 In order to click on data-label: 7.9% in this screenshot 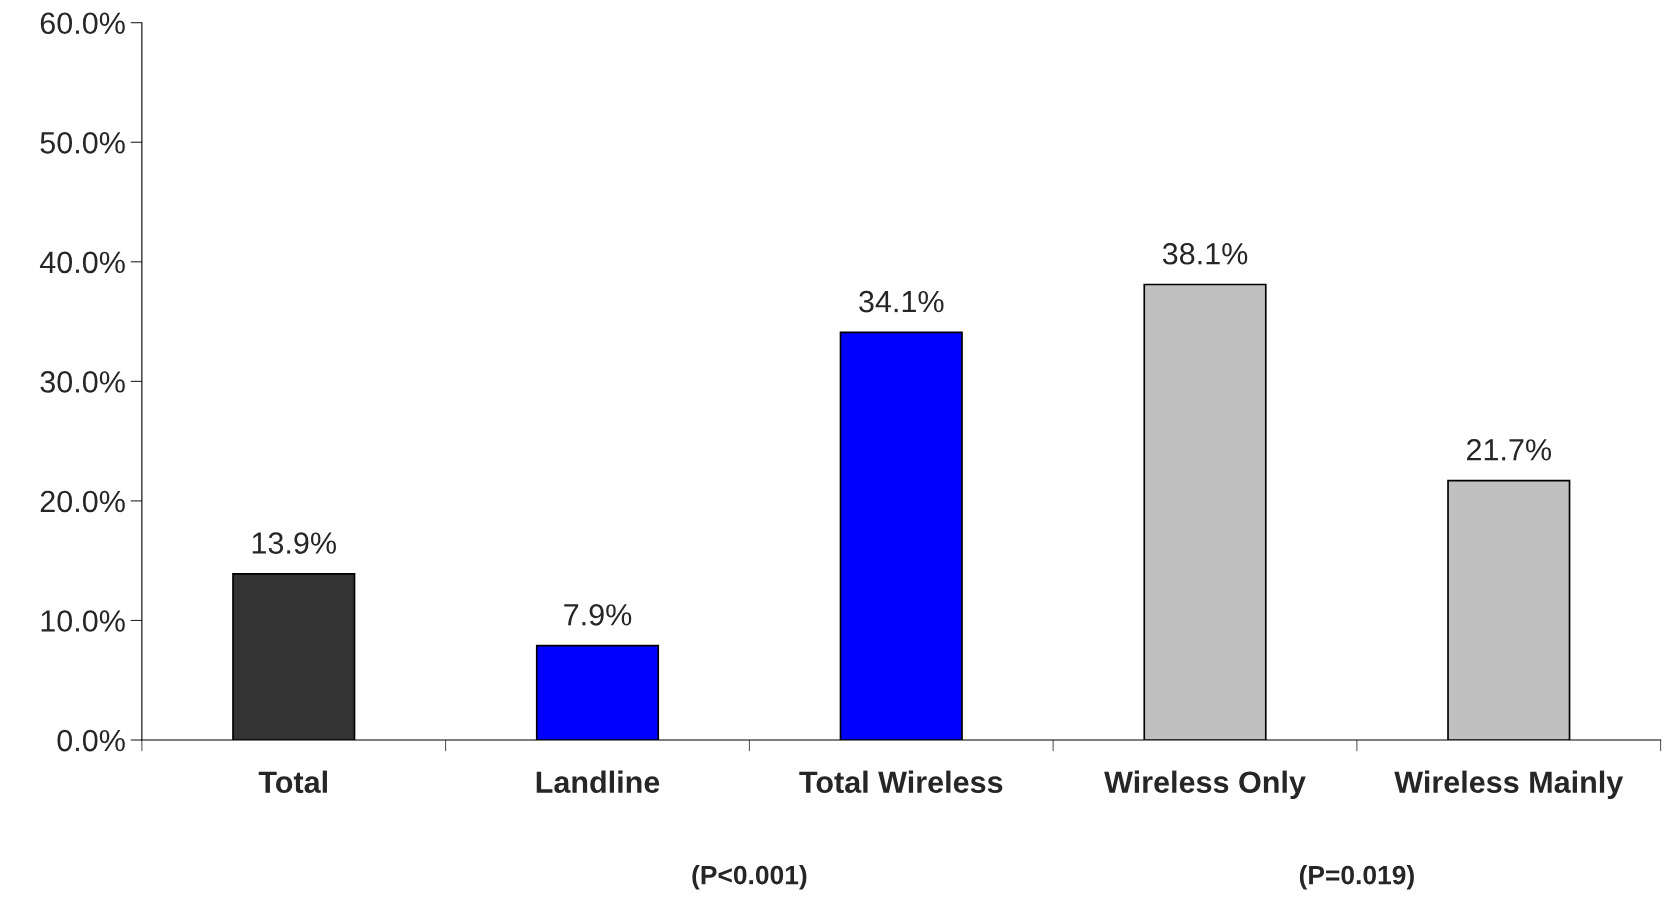, I will do `click(598, 615)`.